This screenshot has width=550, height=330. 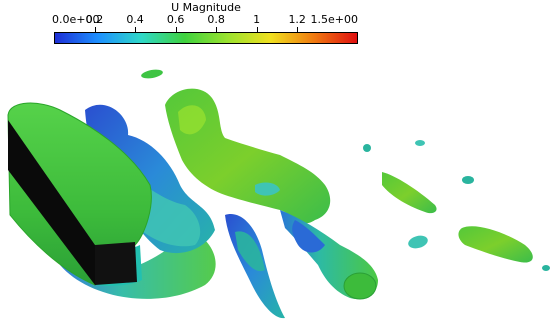 What do you see at coordinates (334, 19) in the screenshot?
I see `colorbar-max-label: 1.5e+00` at bounding box center [334, 19].